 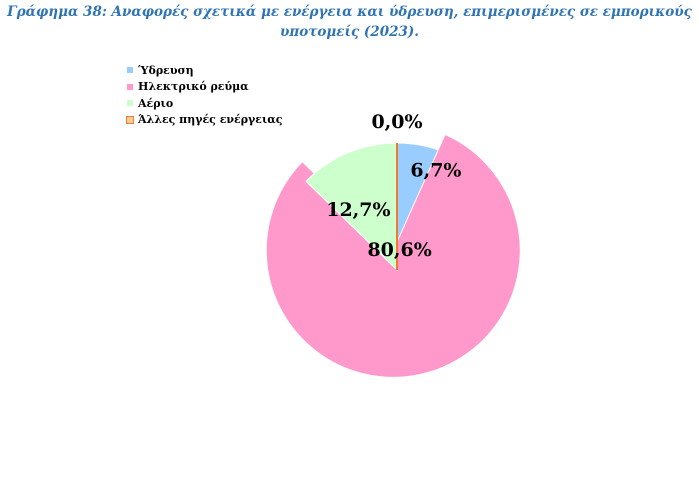 What do you see at coordinates (204, 70) in the screenshot?
I see `legend-item-water: Ύδρευση` at bounding box center [204, 70].